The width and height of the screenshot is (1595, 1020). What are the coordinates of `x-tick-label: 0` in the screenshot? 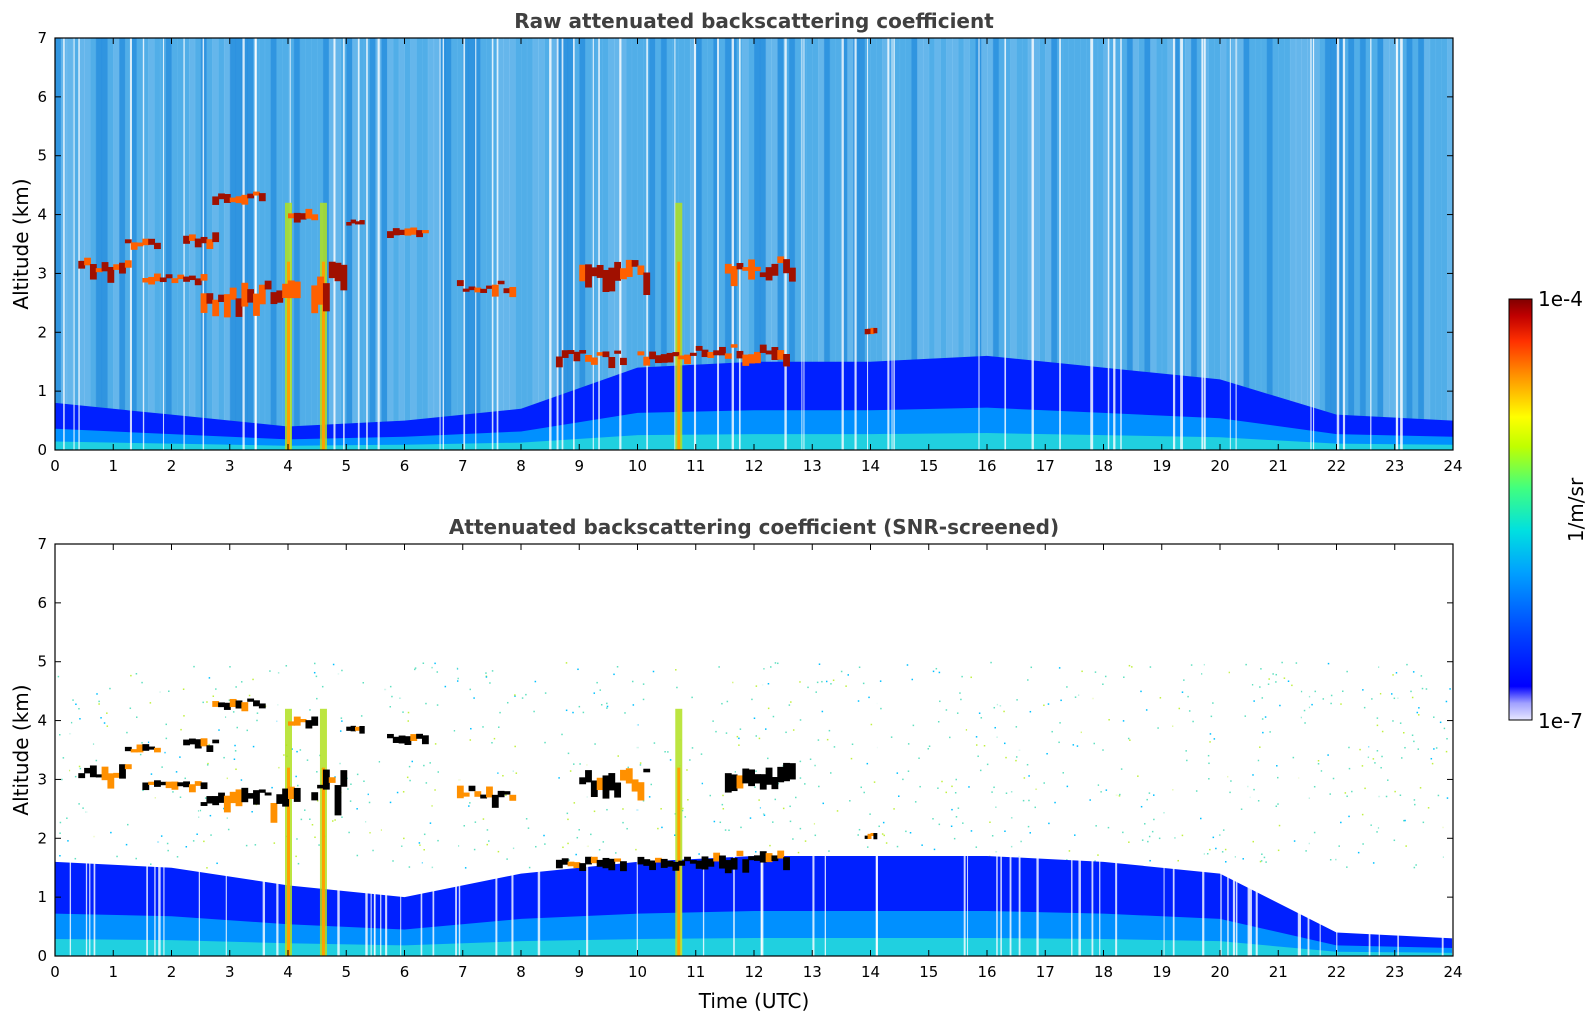 It's located at (55, 466).